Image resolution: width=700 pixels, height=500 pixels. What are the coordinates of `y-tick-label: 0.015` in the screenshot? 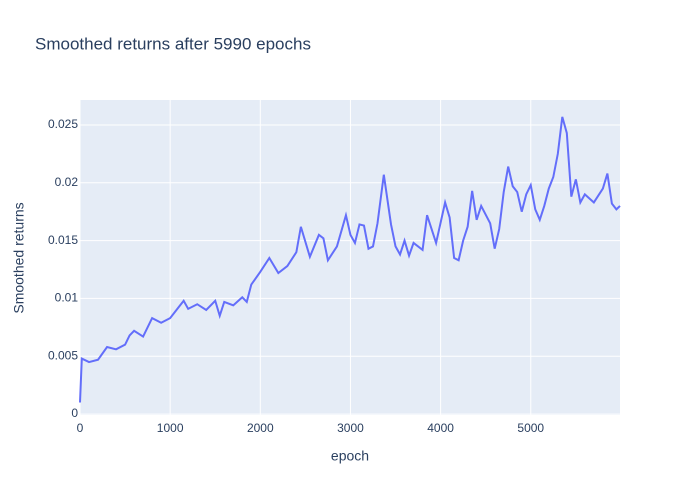 It's located at (63, 240).